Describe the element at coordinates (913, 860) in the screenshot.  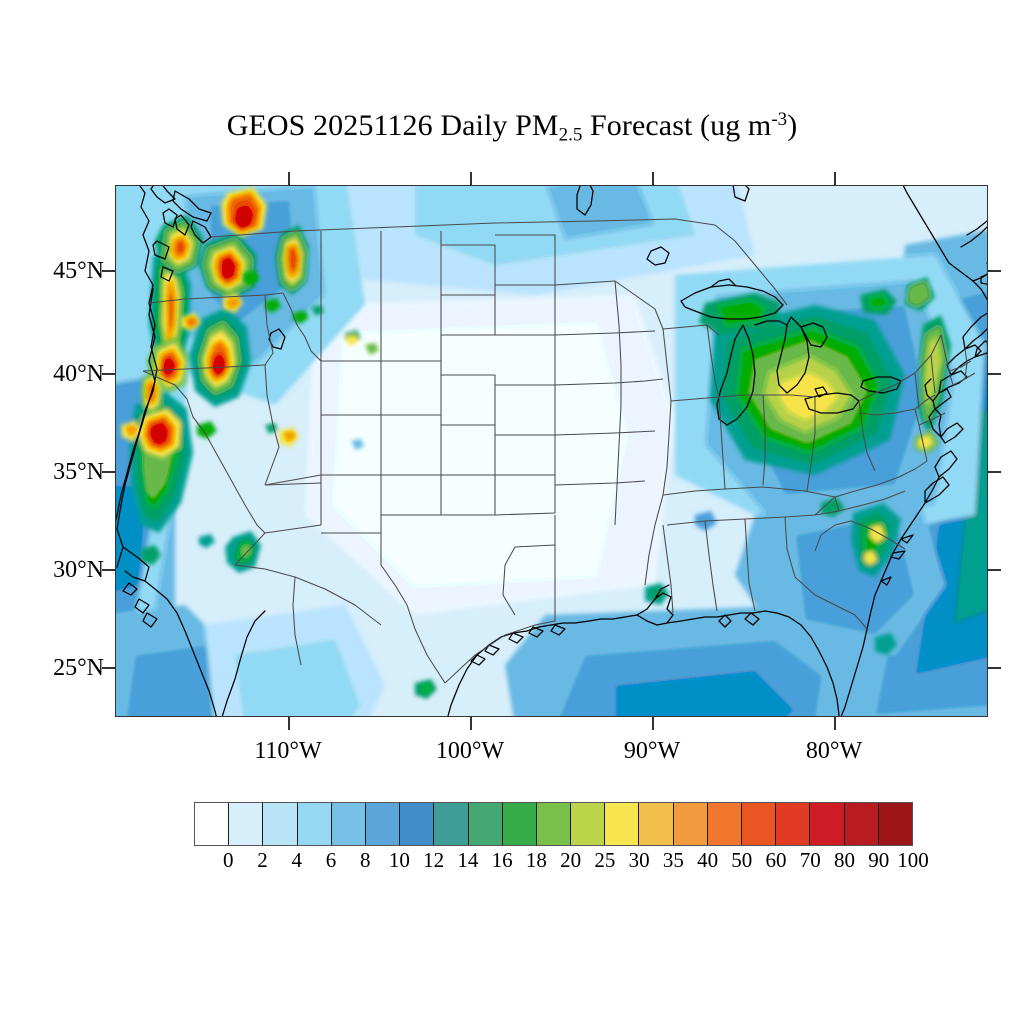
I see `colorbar-label-100: 100` at that location.